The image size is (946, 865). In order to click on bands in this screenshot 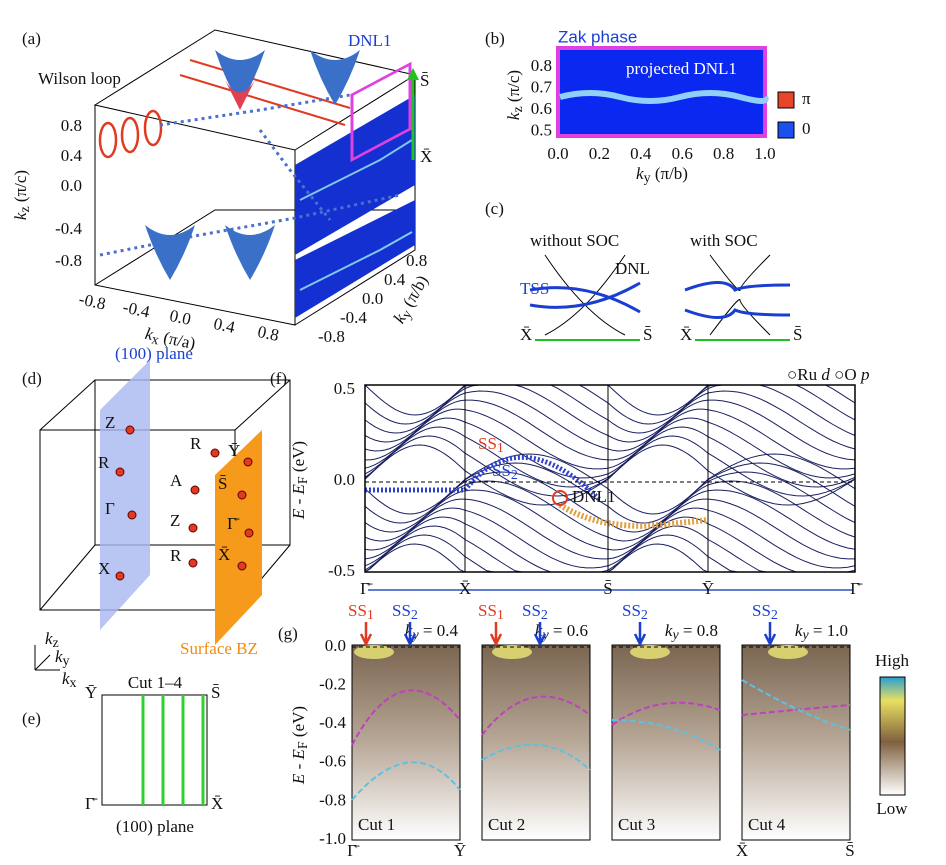, I will do `click(610, 478)`.